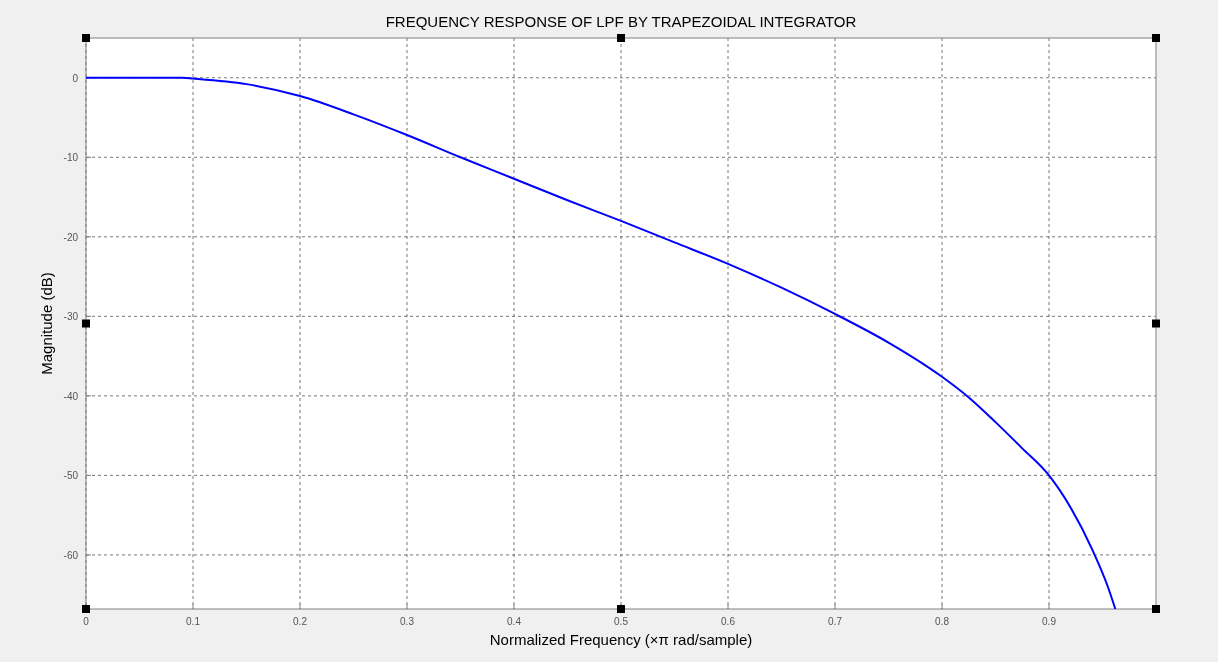  I want to click on y-axis-title: Magnitude (dB), so click(46, 323).